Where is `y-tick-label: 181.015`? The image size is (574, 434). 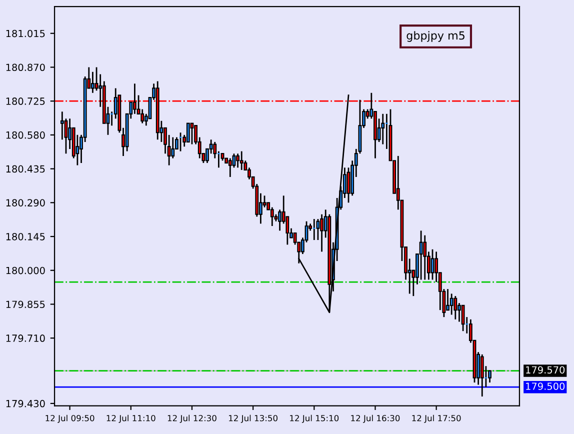 y-tick-label: 181.015 is located at coordinates (25, 34).